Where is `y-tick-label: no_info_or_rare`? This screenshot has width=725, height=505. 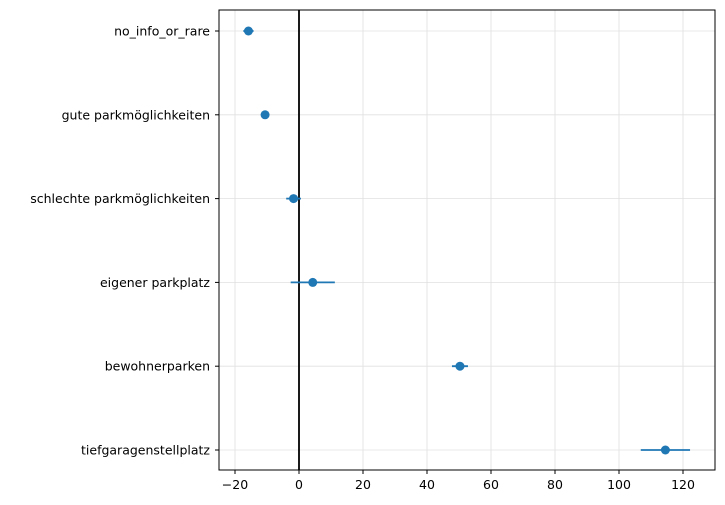 y-tick-label: no_info_or_rare is located at coordinates (162, 31).